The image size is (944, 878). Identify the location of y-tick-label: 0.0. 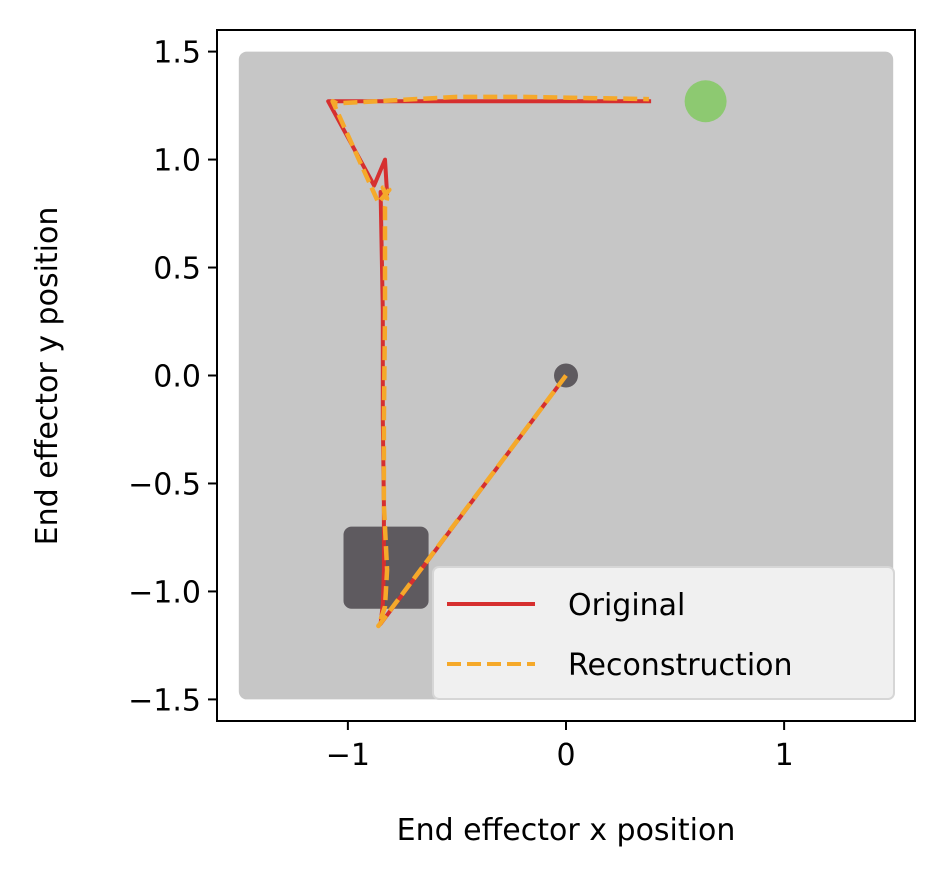
(177, 377).